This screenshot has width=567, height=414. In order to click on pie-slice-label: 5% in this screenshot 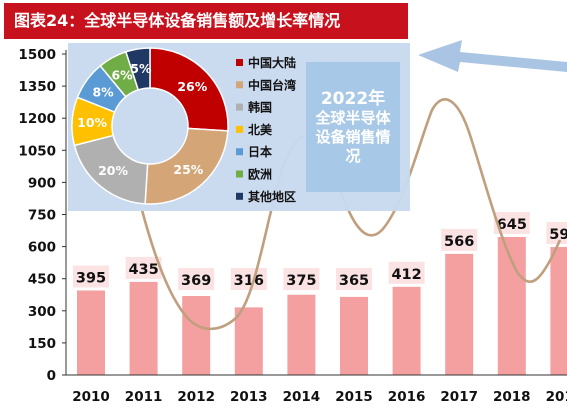, I will do `click(141, 68)`.